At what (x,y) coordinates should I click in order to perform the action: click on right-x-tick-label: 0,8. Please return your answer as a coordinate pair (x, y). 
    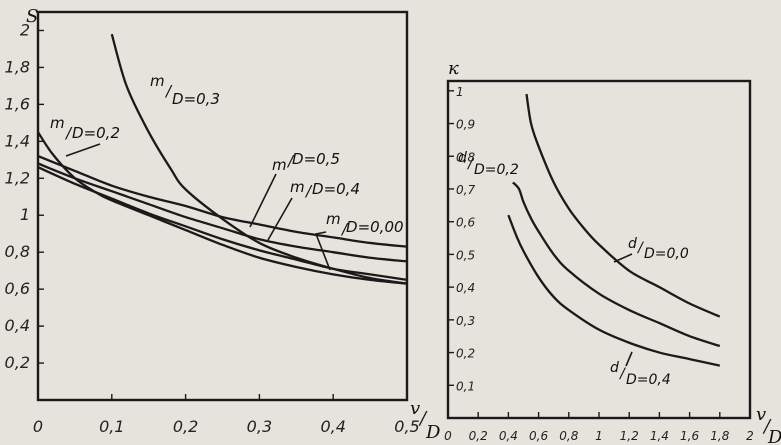
    Looking at the image, I should click on (568, 436).